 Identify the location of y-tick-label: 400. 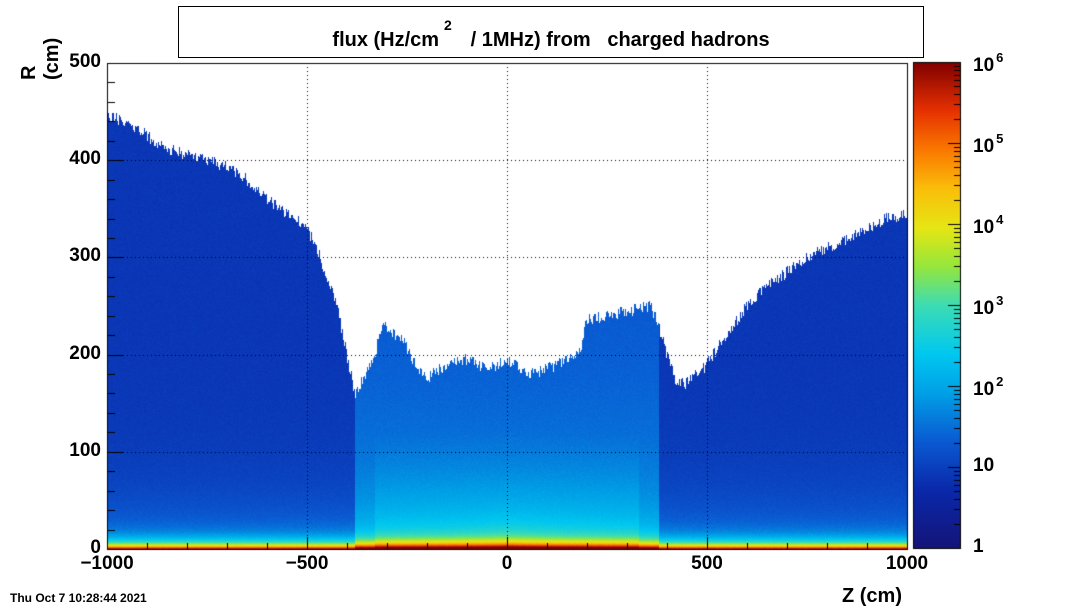
(85, 159).